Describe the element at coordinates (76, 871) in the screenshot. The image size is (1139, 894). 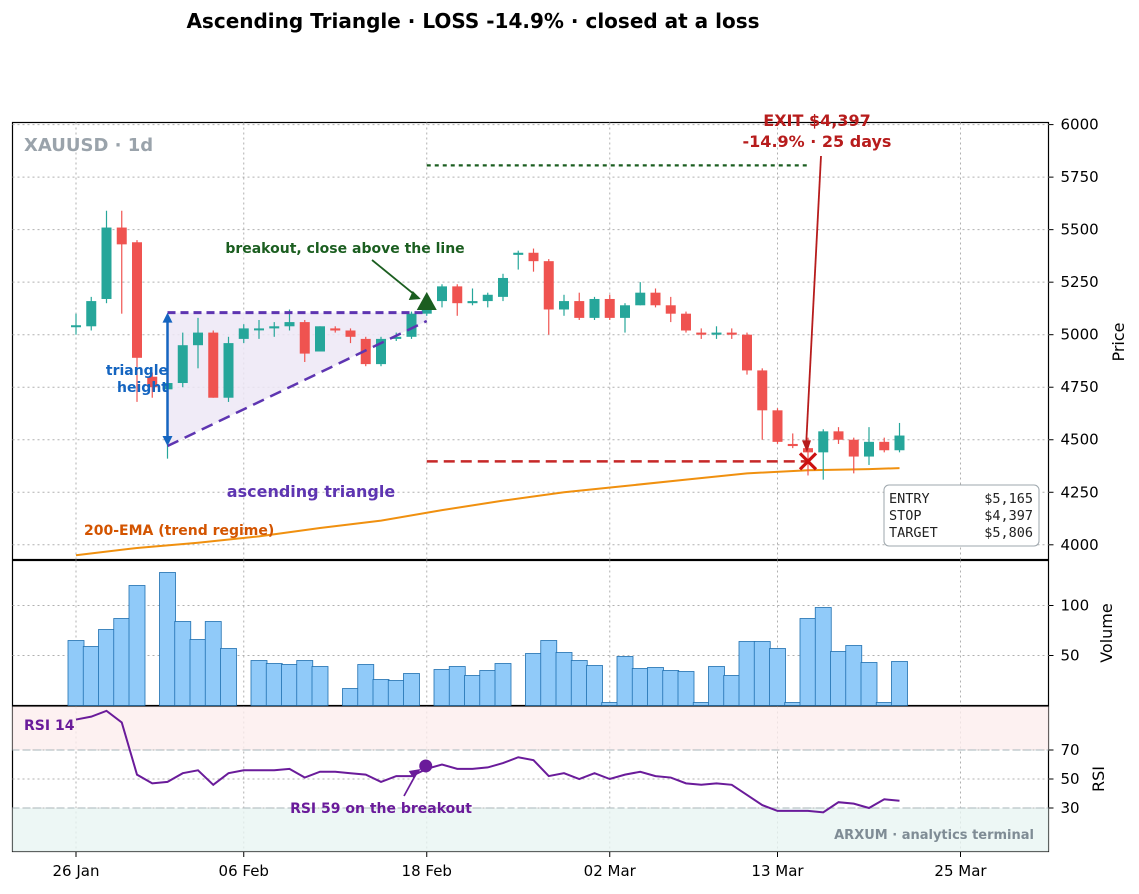
I see `x-tick-label: 26 Jan` at that location.